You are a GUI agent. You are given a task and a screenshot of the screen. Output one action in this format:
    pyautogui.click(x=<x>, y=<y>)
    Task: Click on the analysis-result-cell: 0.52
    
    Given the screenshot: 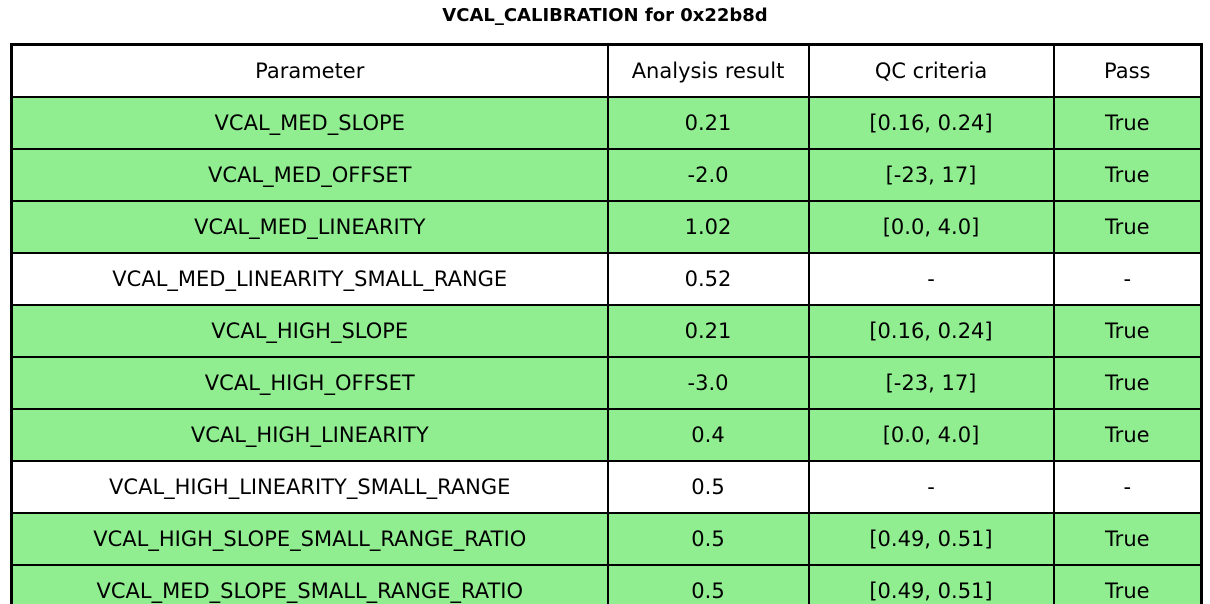 What is the action you would take?
    pyautogui.click(x=708, y=279)
    